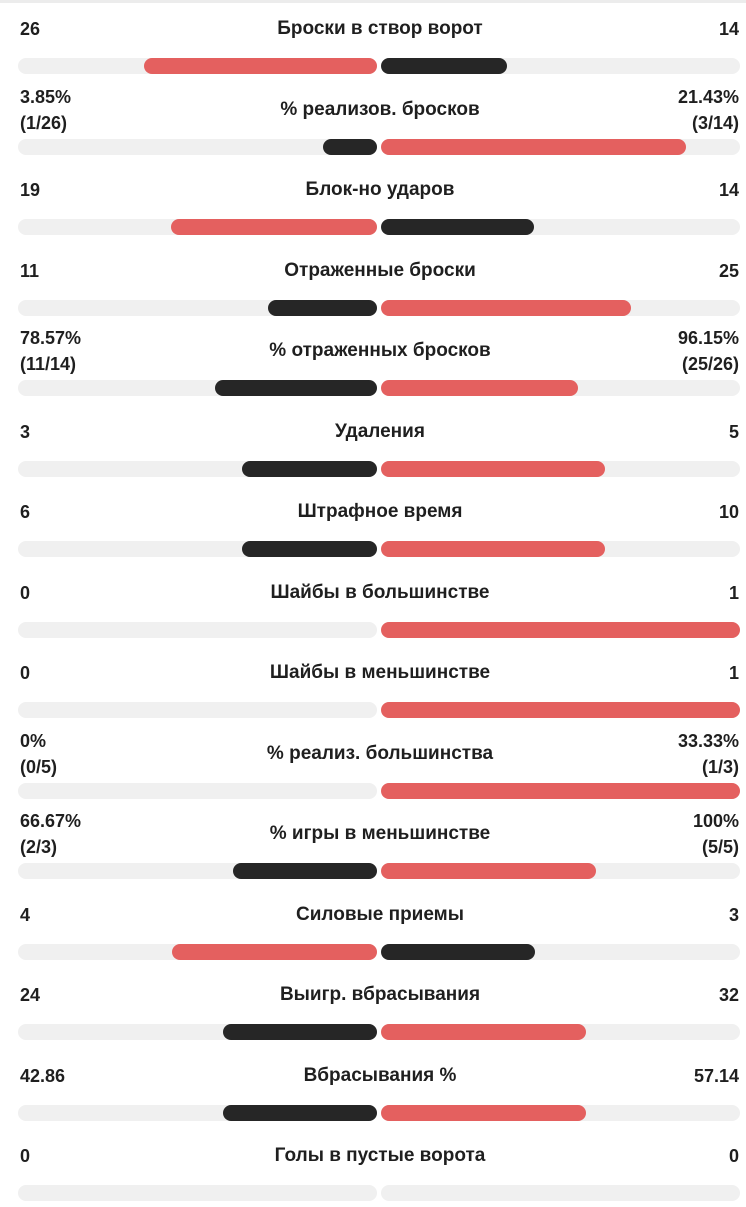 The image size is (746, 1207). I want to click on home-value-detail: (1/26), so click(44, 122).